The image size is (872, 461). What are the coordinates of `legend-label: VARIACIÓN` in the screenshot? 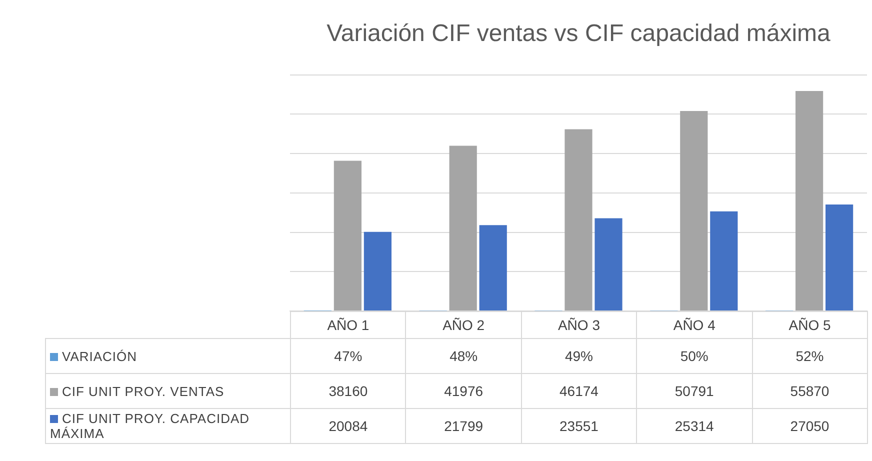 It's located at (168, 356).